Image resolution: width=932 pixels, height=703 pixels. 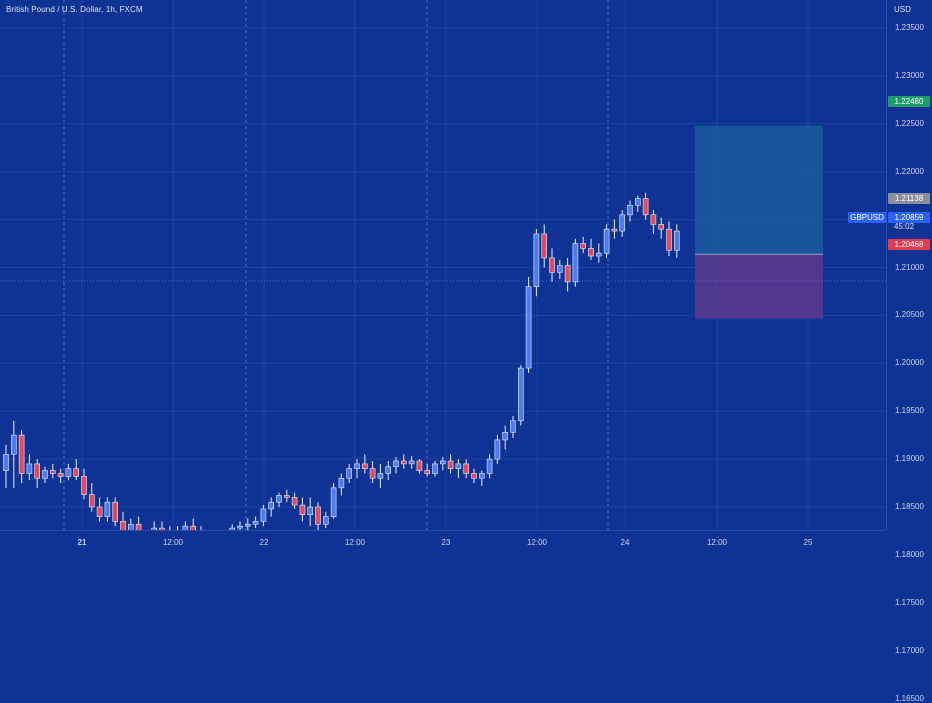 I want to click on price-axis, so click(x=909, y=265).